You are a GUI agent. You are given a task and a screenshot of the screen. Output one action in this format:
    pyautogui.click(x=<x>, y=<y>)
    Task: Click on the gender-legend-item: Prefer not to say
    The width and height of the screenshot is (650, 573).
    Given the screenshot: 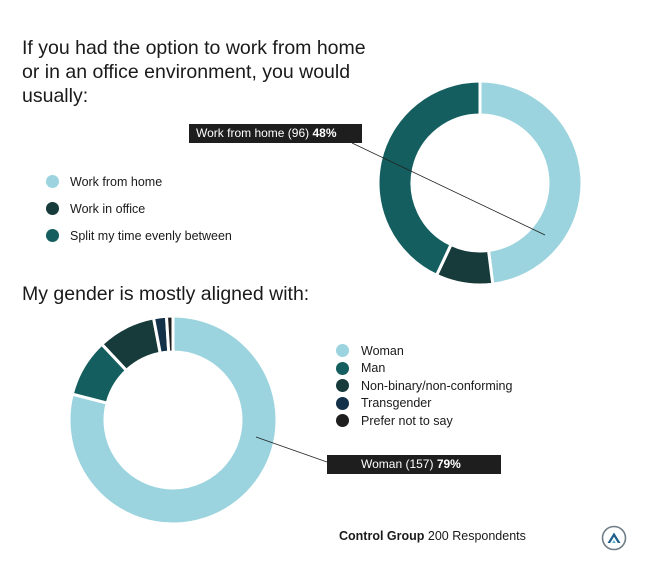 What is the action you would take?
    pyautogui.click(x=424, y=421)
    